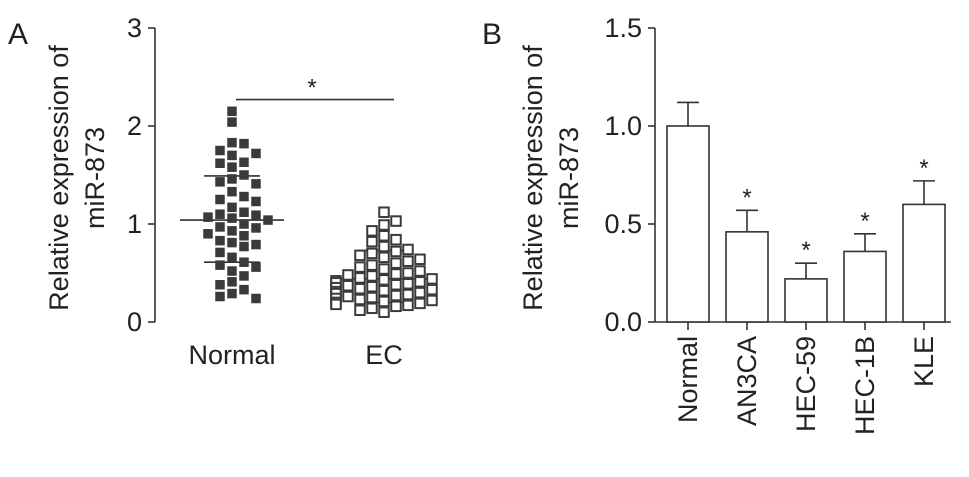 The image size is (969, 477). What do you see at coordinates (134, 322) in the screenshot?
I see `panel-a-y-tick-label: 0` at bounding box center [134, 322].